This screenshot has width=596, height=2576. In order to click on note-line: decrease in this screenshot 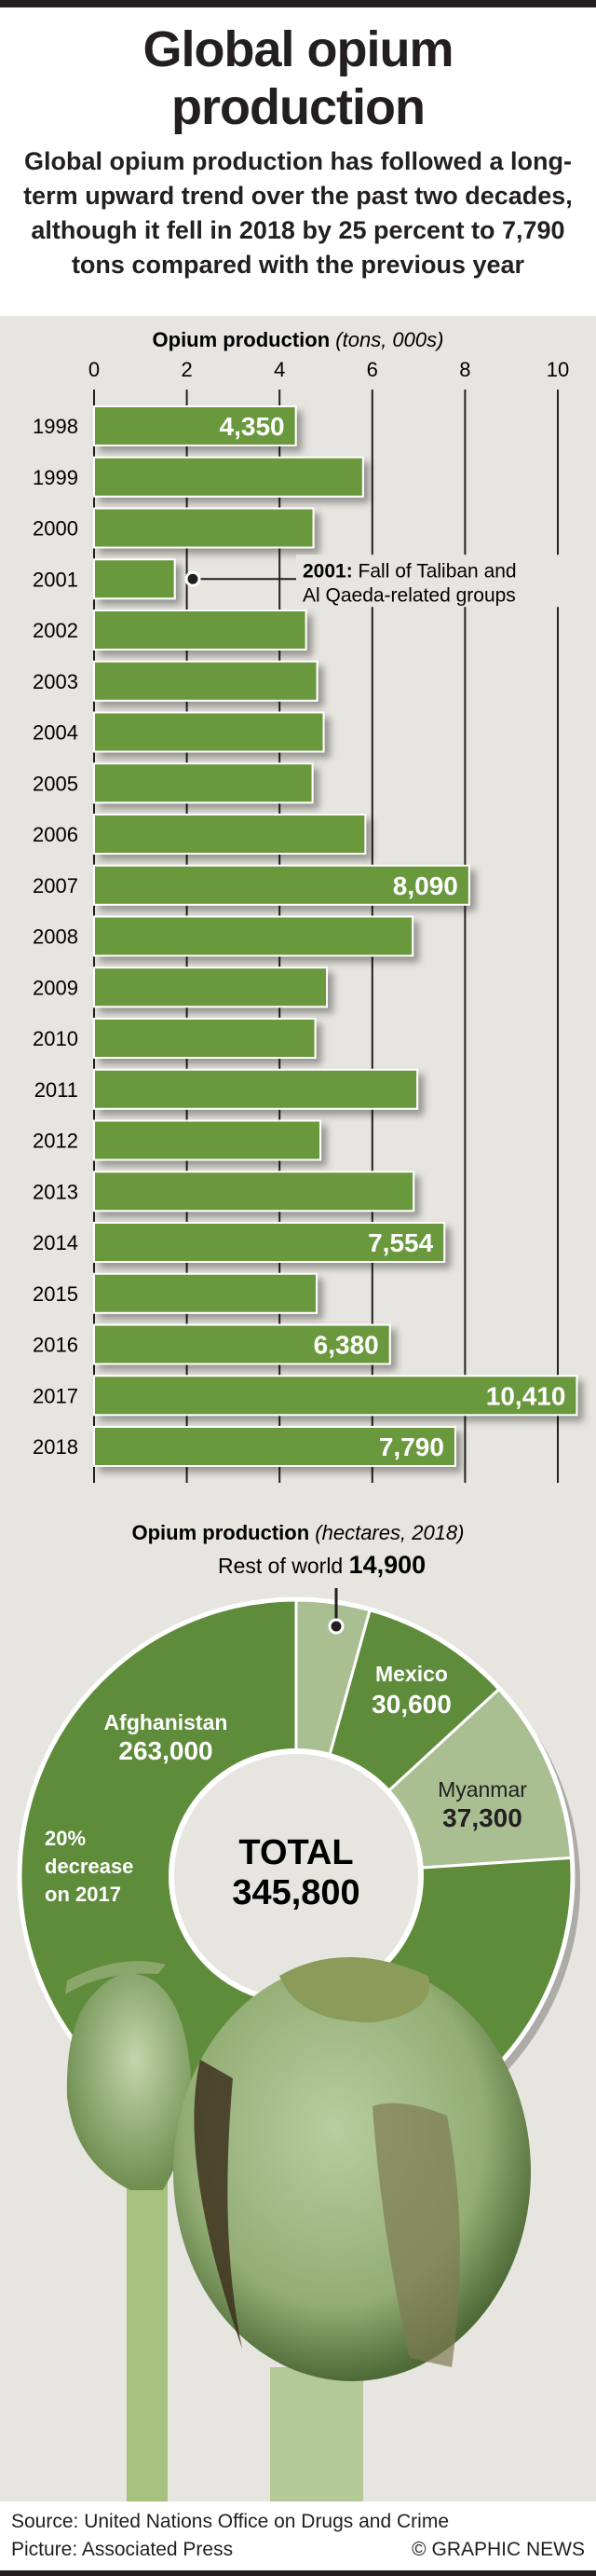, I will do `click(89, 1866)`.